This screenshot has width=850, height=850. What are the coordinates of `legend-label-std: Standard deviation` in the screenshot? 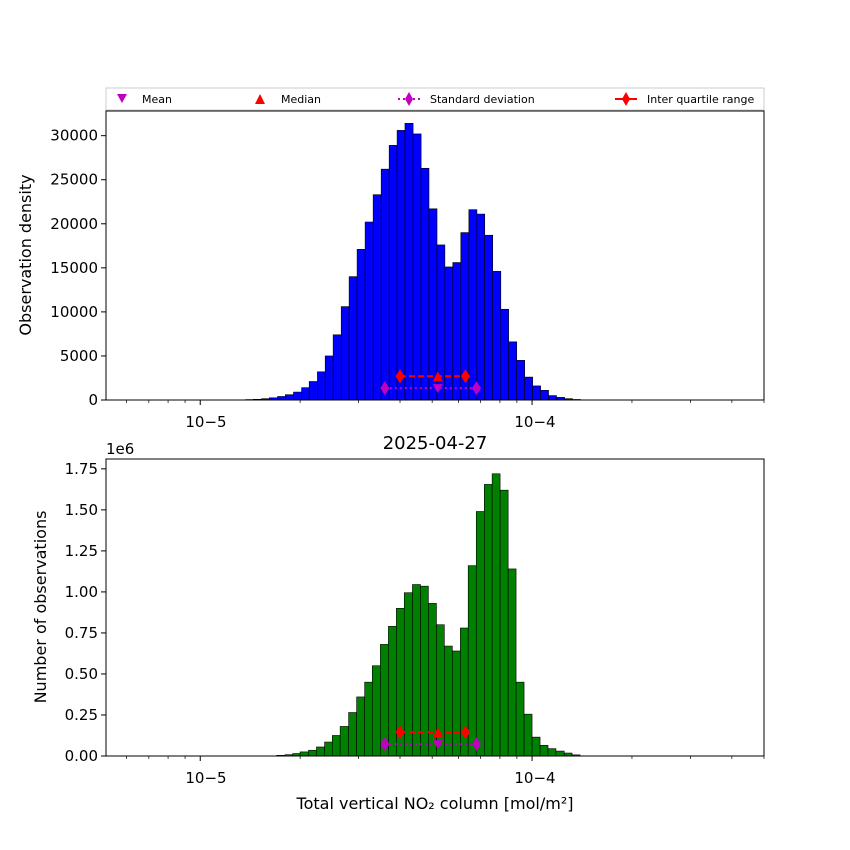 It's located at (482, 99).